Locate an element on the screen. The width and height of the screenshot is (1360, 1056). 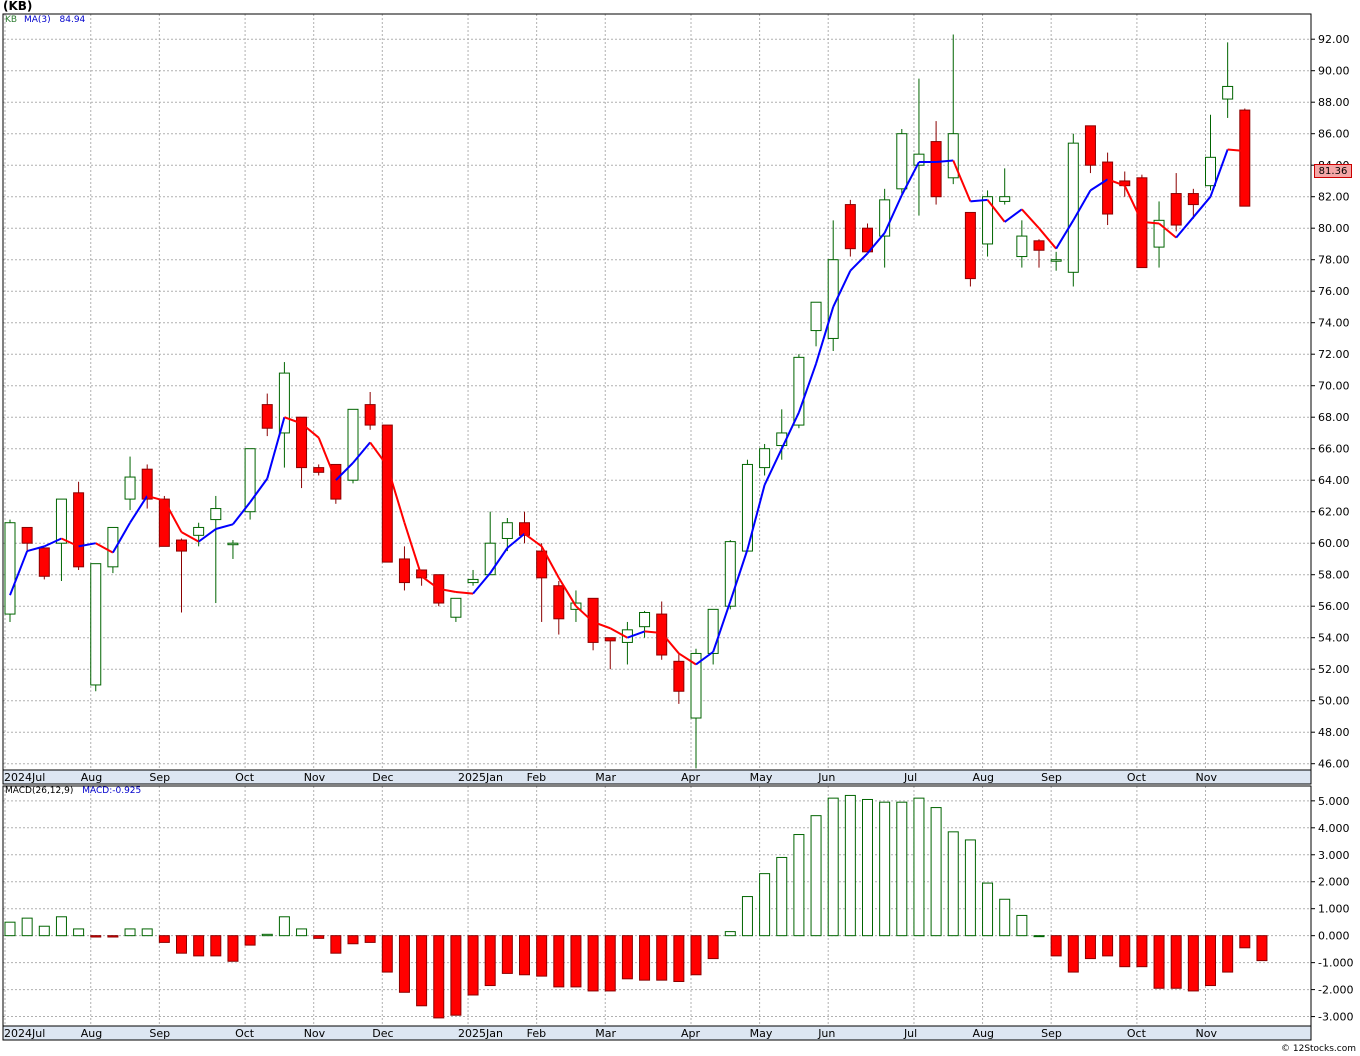
price-x-tick-label: Jun is located at coordinates (826, 777).